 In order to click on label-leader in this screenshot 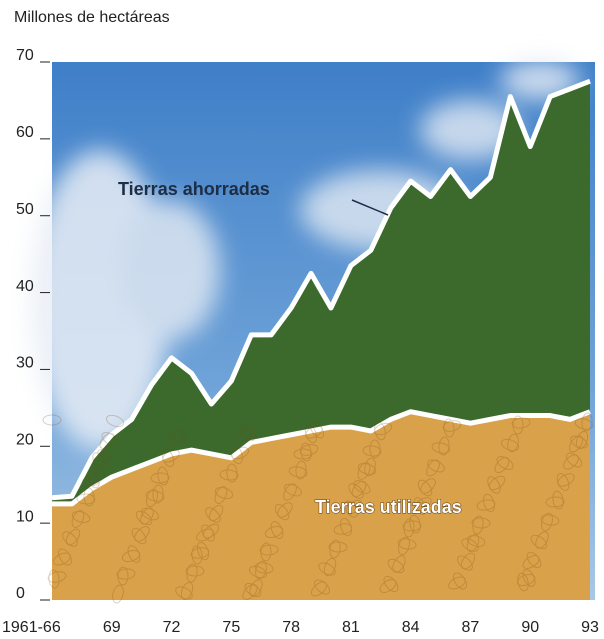, I will do `click(370, 207)`.